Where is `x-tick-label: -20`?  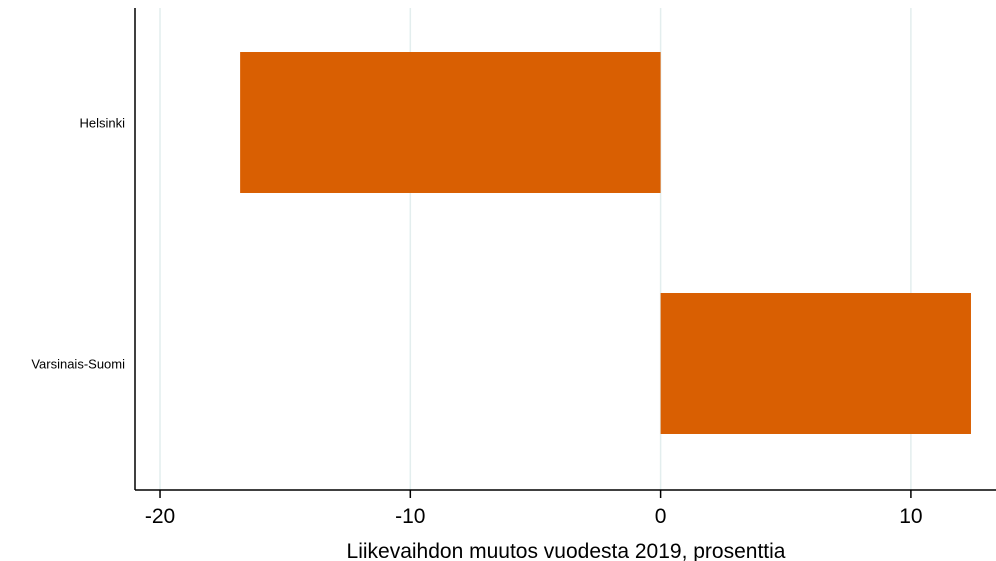
x-tick-label: -20 is located at coordinates (160, 516).